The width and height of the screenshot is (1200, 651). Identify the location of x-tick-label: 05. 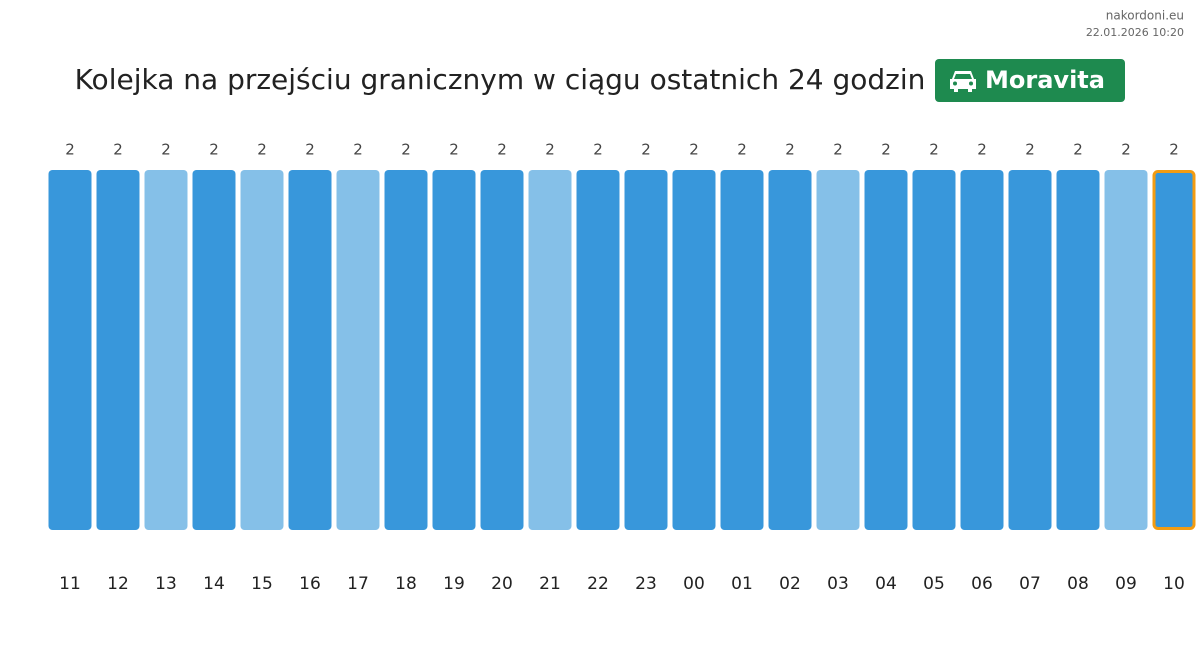
(934, 584).